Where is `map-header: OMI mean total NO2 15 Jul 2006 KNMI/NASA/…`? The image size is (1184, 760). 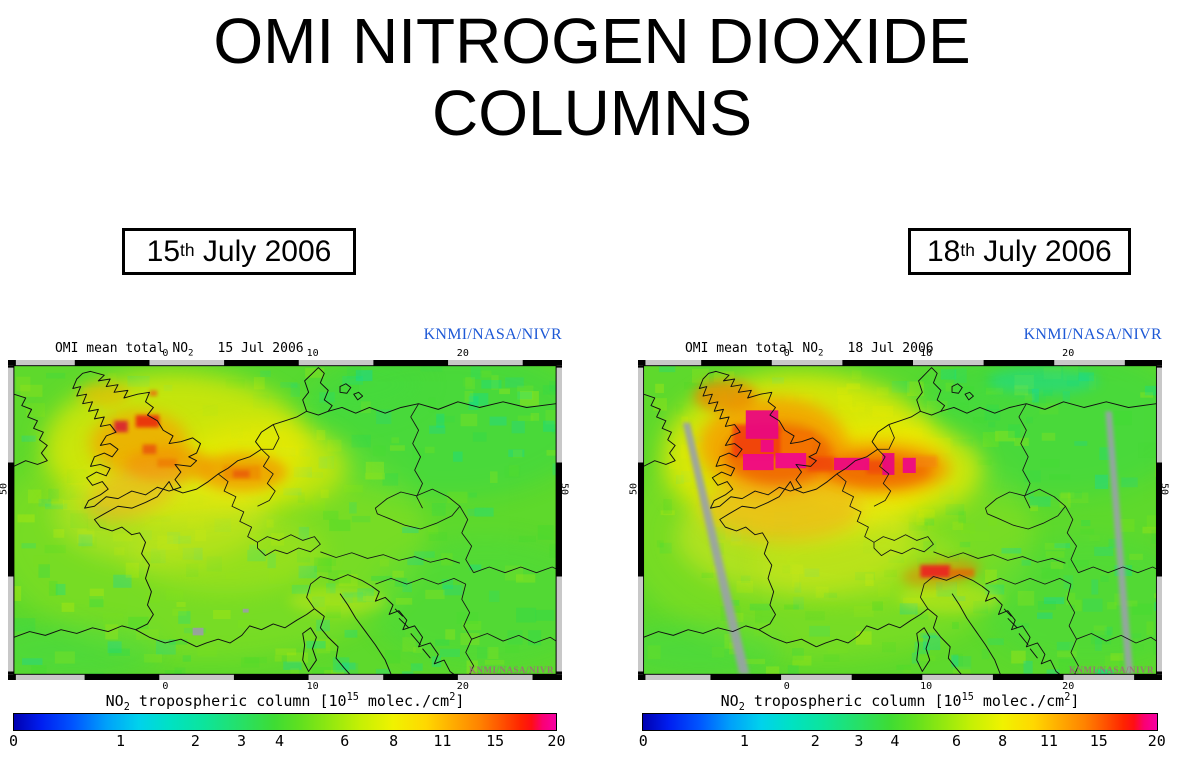
map-header: OMI mean total NO2 15 Jul 2006 KNMI/NASA/… is located at coordinates (285, 342).